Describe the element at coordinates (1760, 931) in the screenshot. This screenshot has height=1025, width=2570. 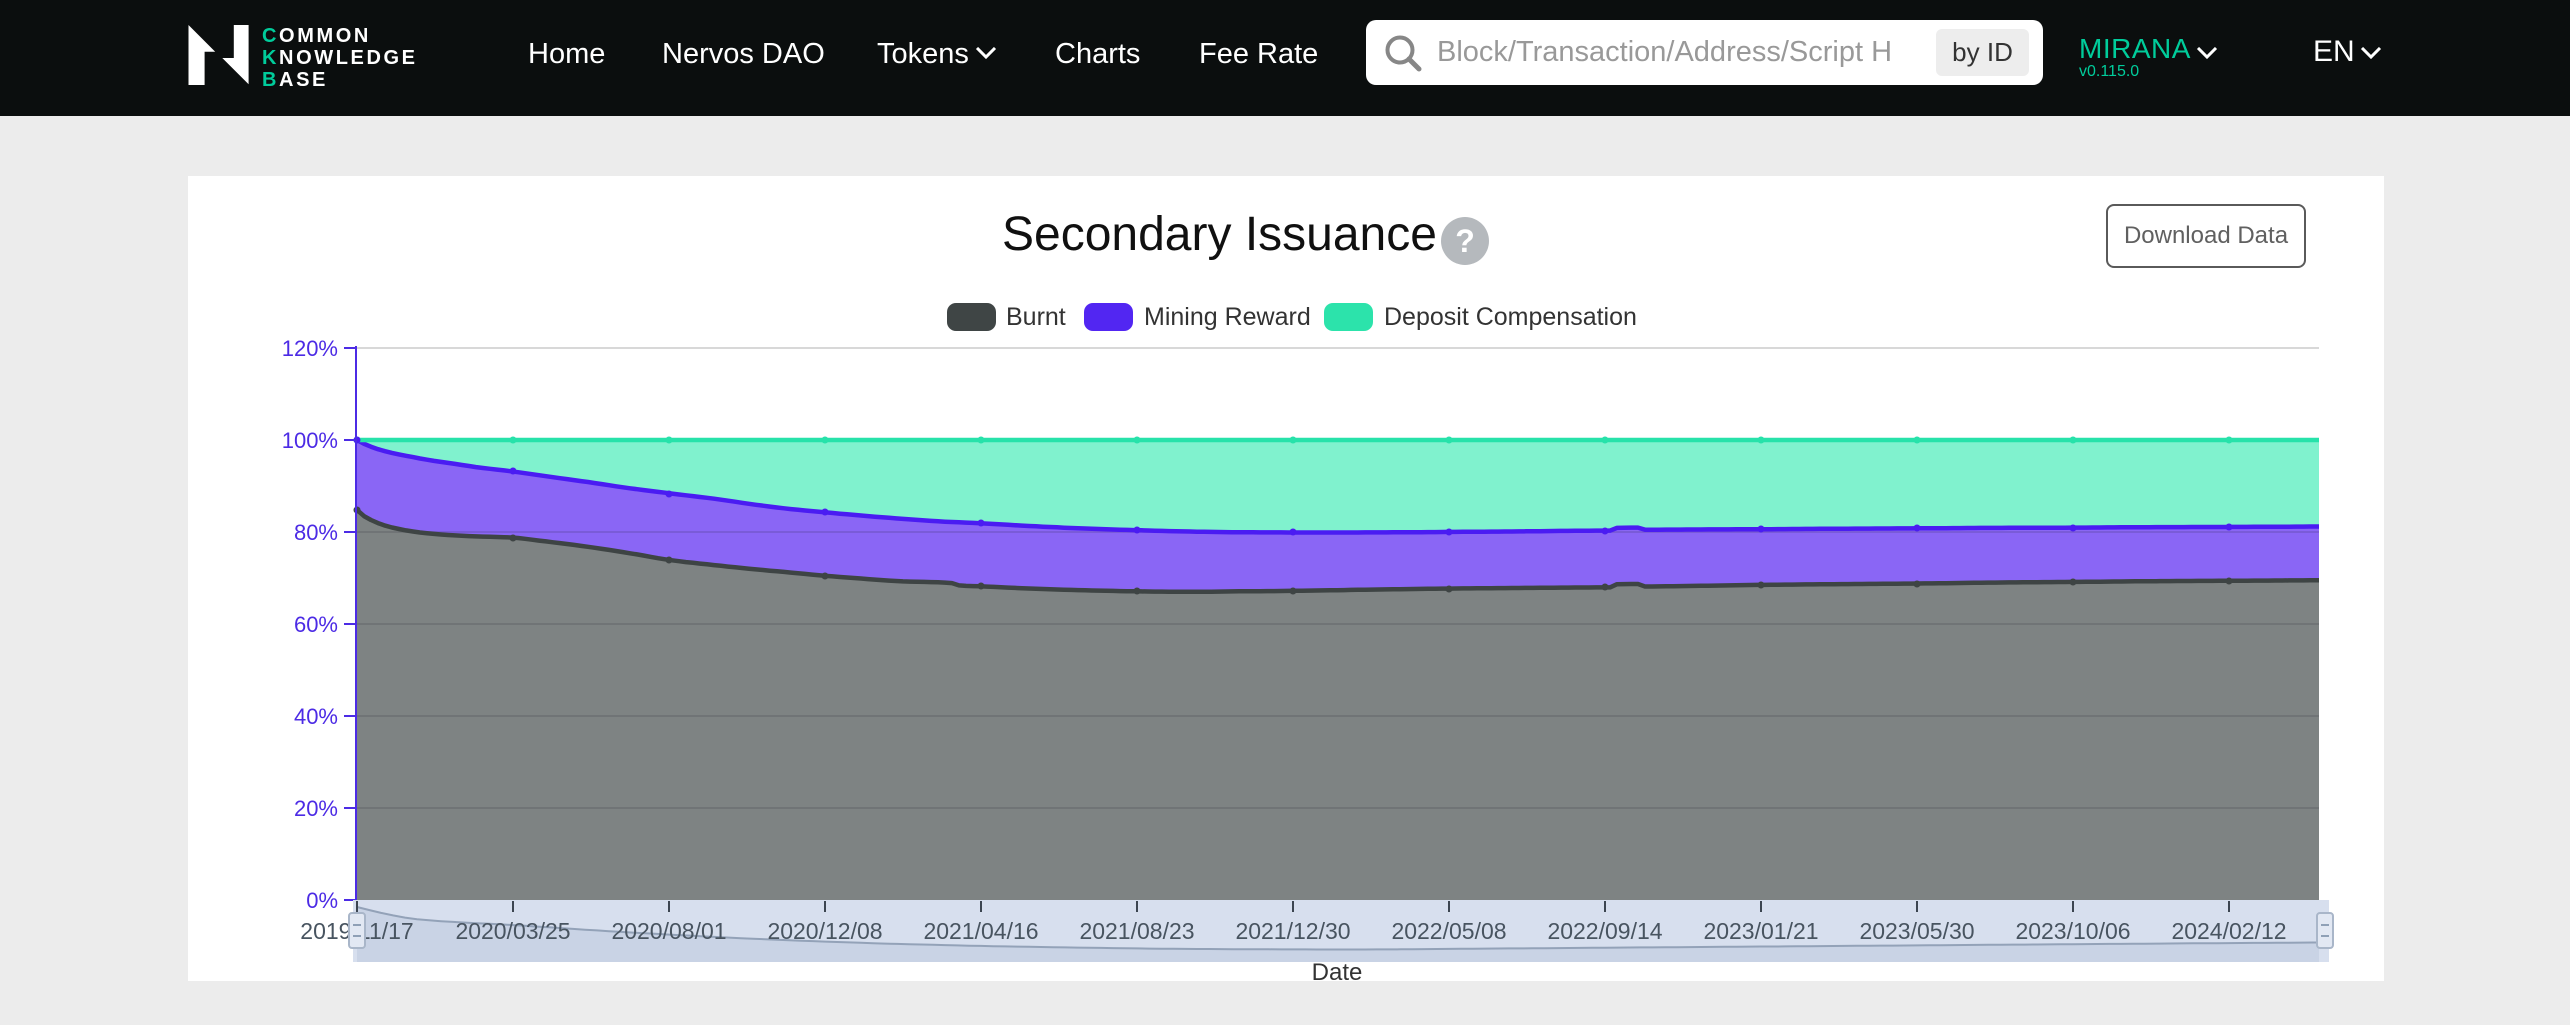
I see `svg-text: 2023/01/21` at that location.